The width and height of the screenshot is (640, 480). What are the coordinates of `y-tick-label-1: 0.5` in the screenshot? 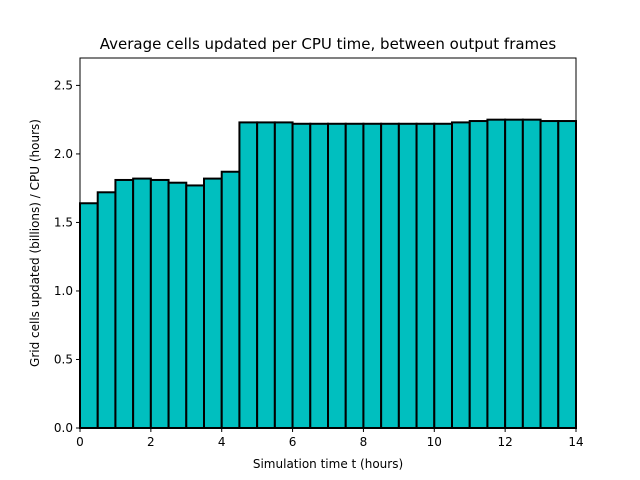 It's located at (63, 359).